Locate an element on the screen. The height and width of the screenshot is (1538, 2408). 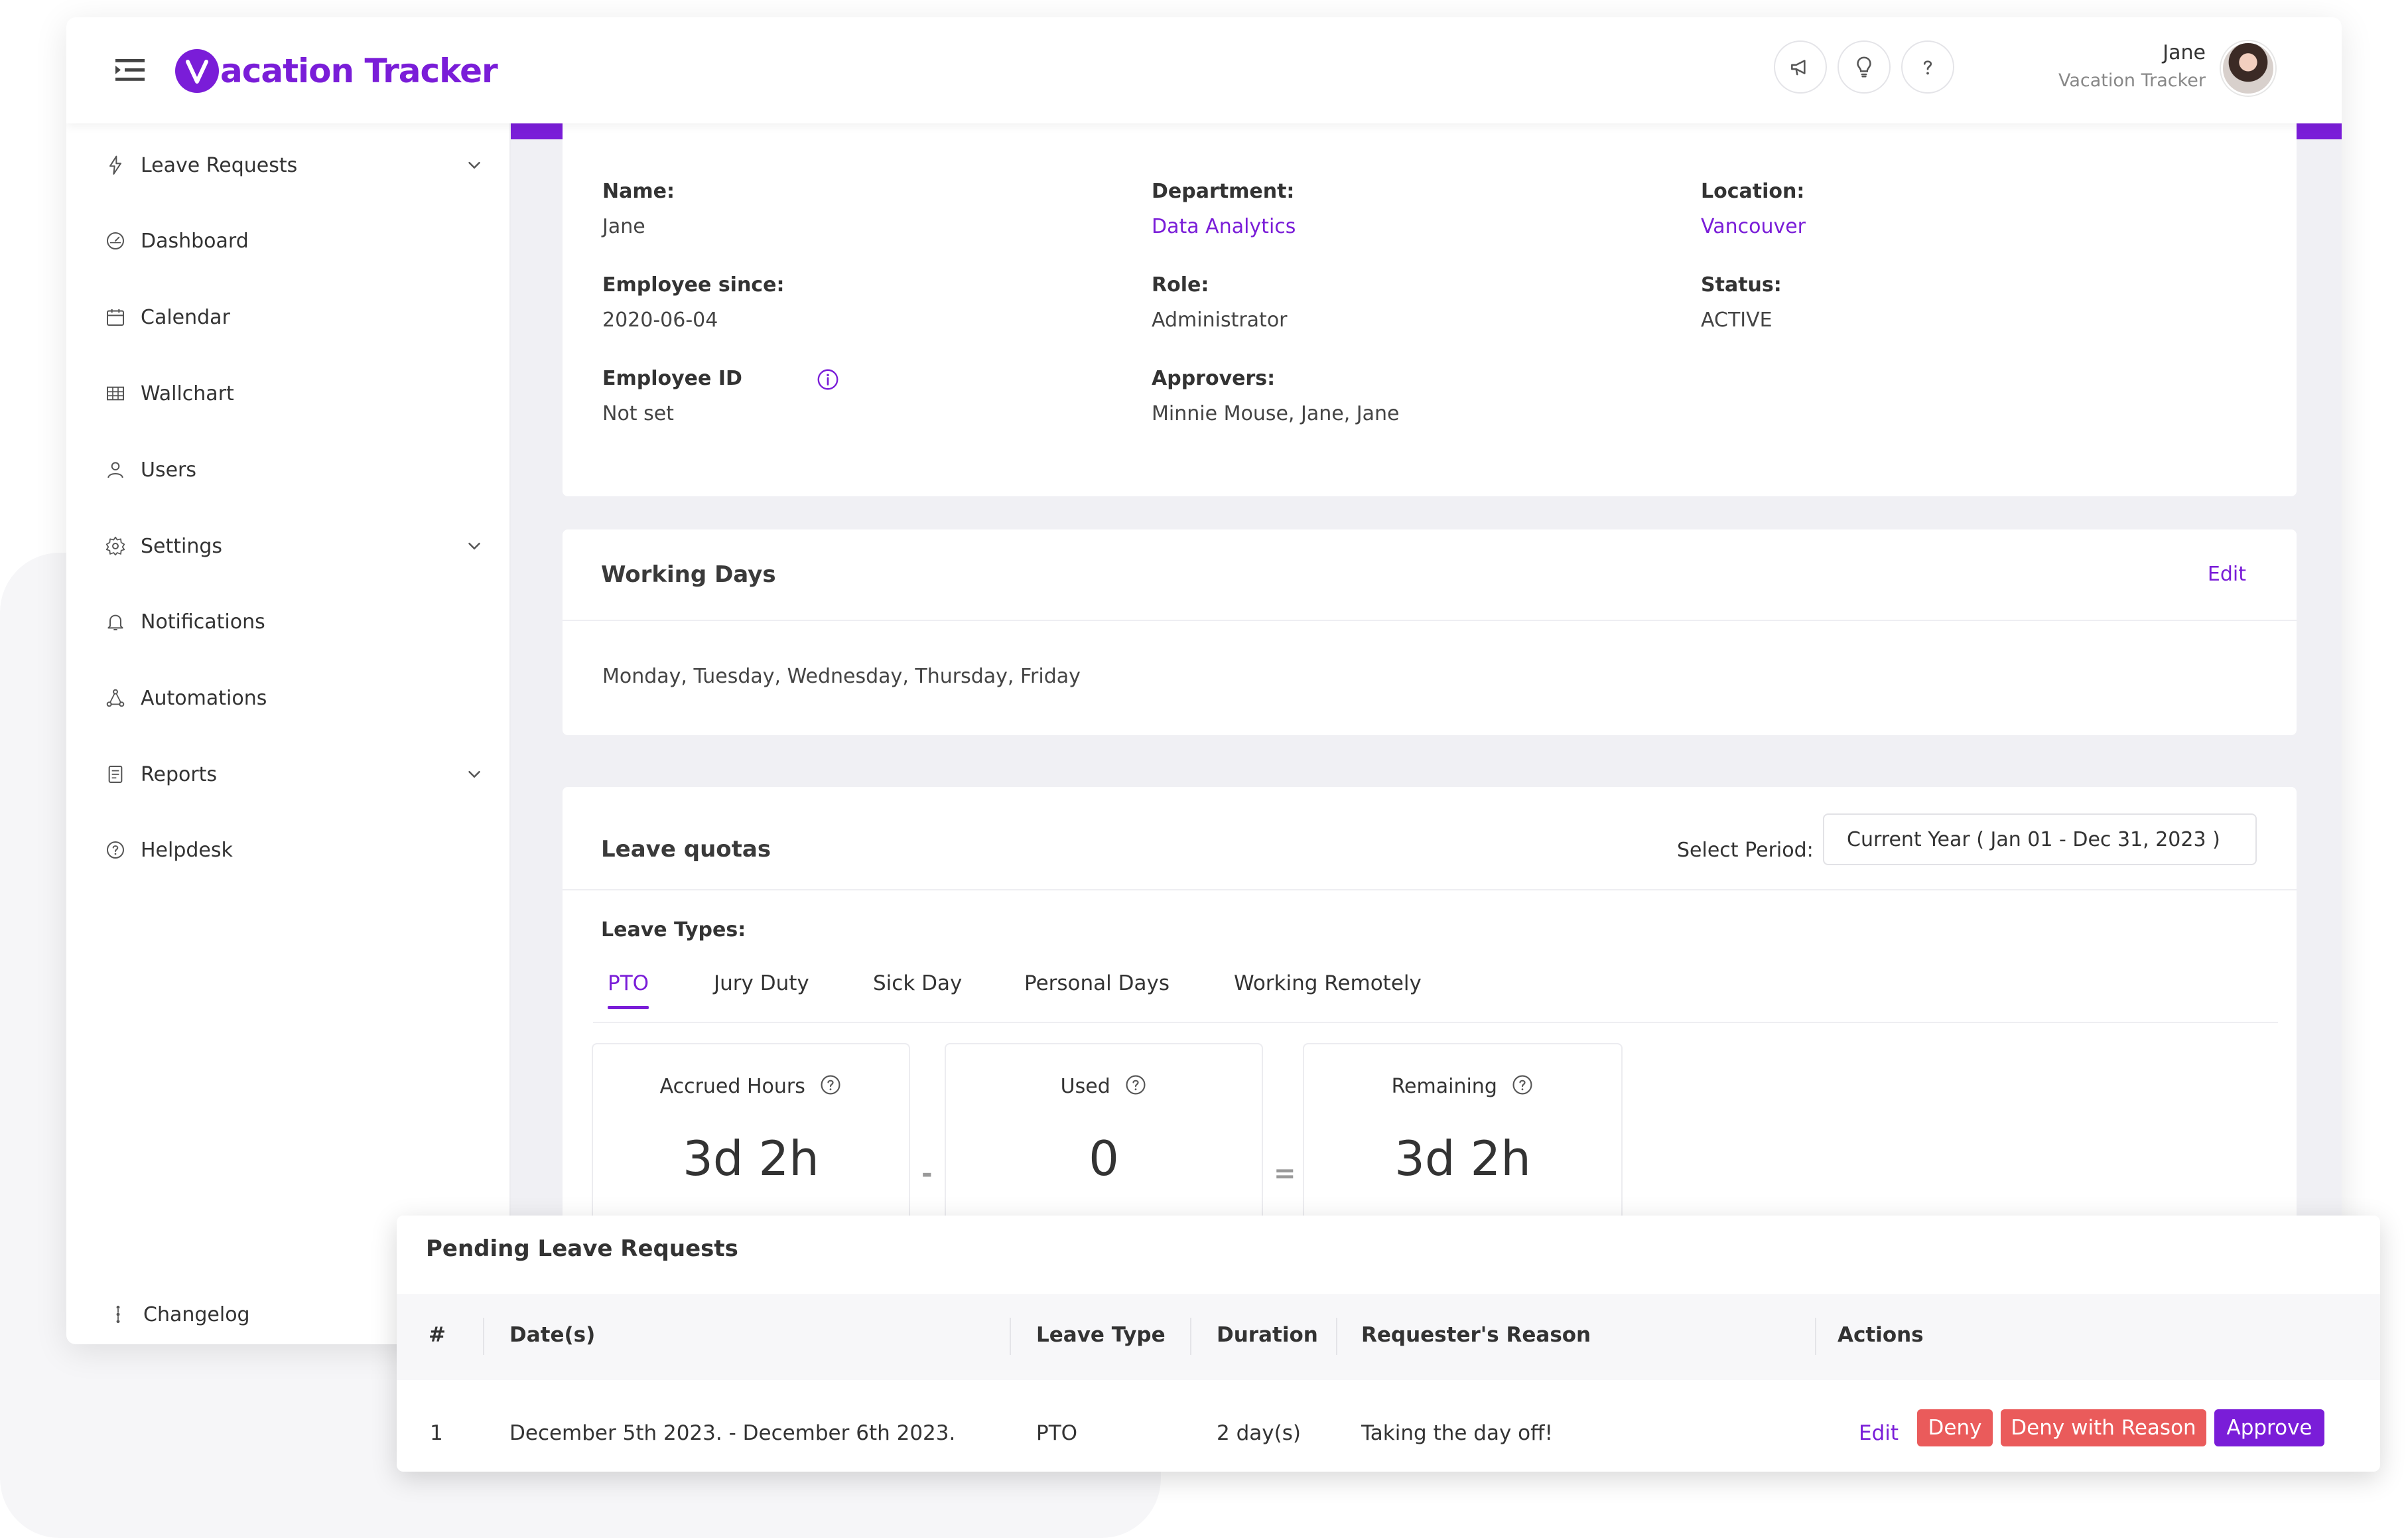
user-org: Vacation Tracker is located at coordinates (2132, 80).